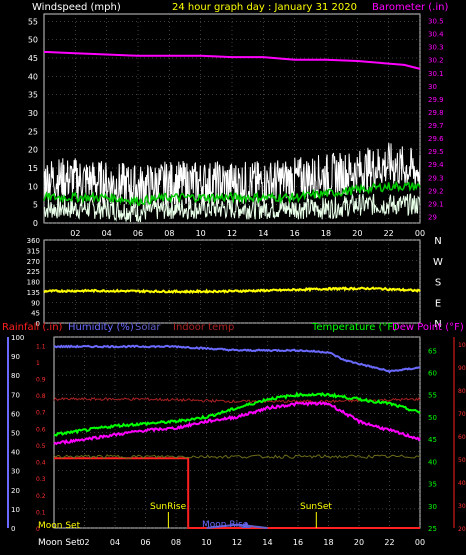  Describe the element at coordinates (462, 345) in the screenshot. I see `dewpoint-tick: 100` at that location.